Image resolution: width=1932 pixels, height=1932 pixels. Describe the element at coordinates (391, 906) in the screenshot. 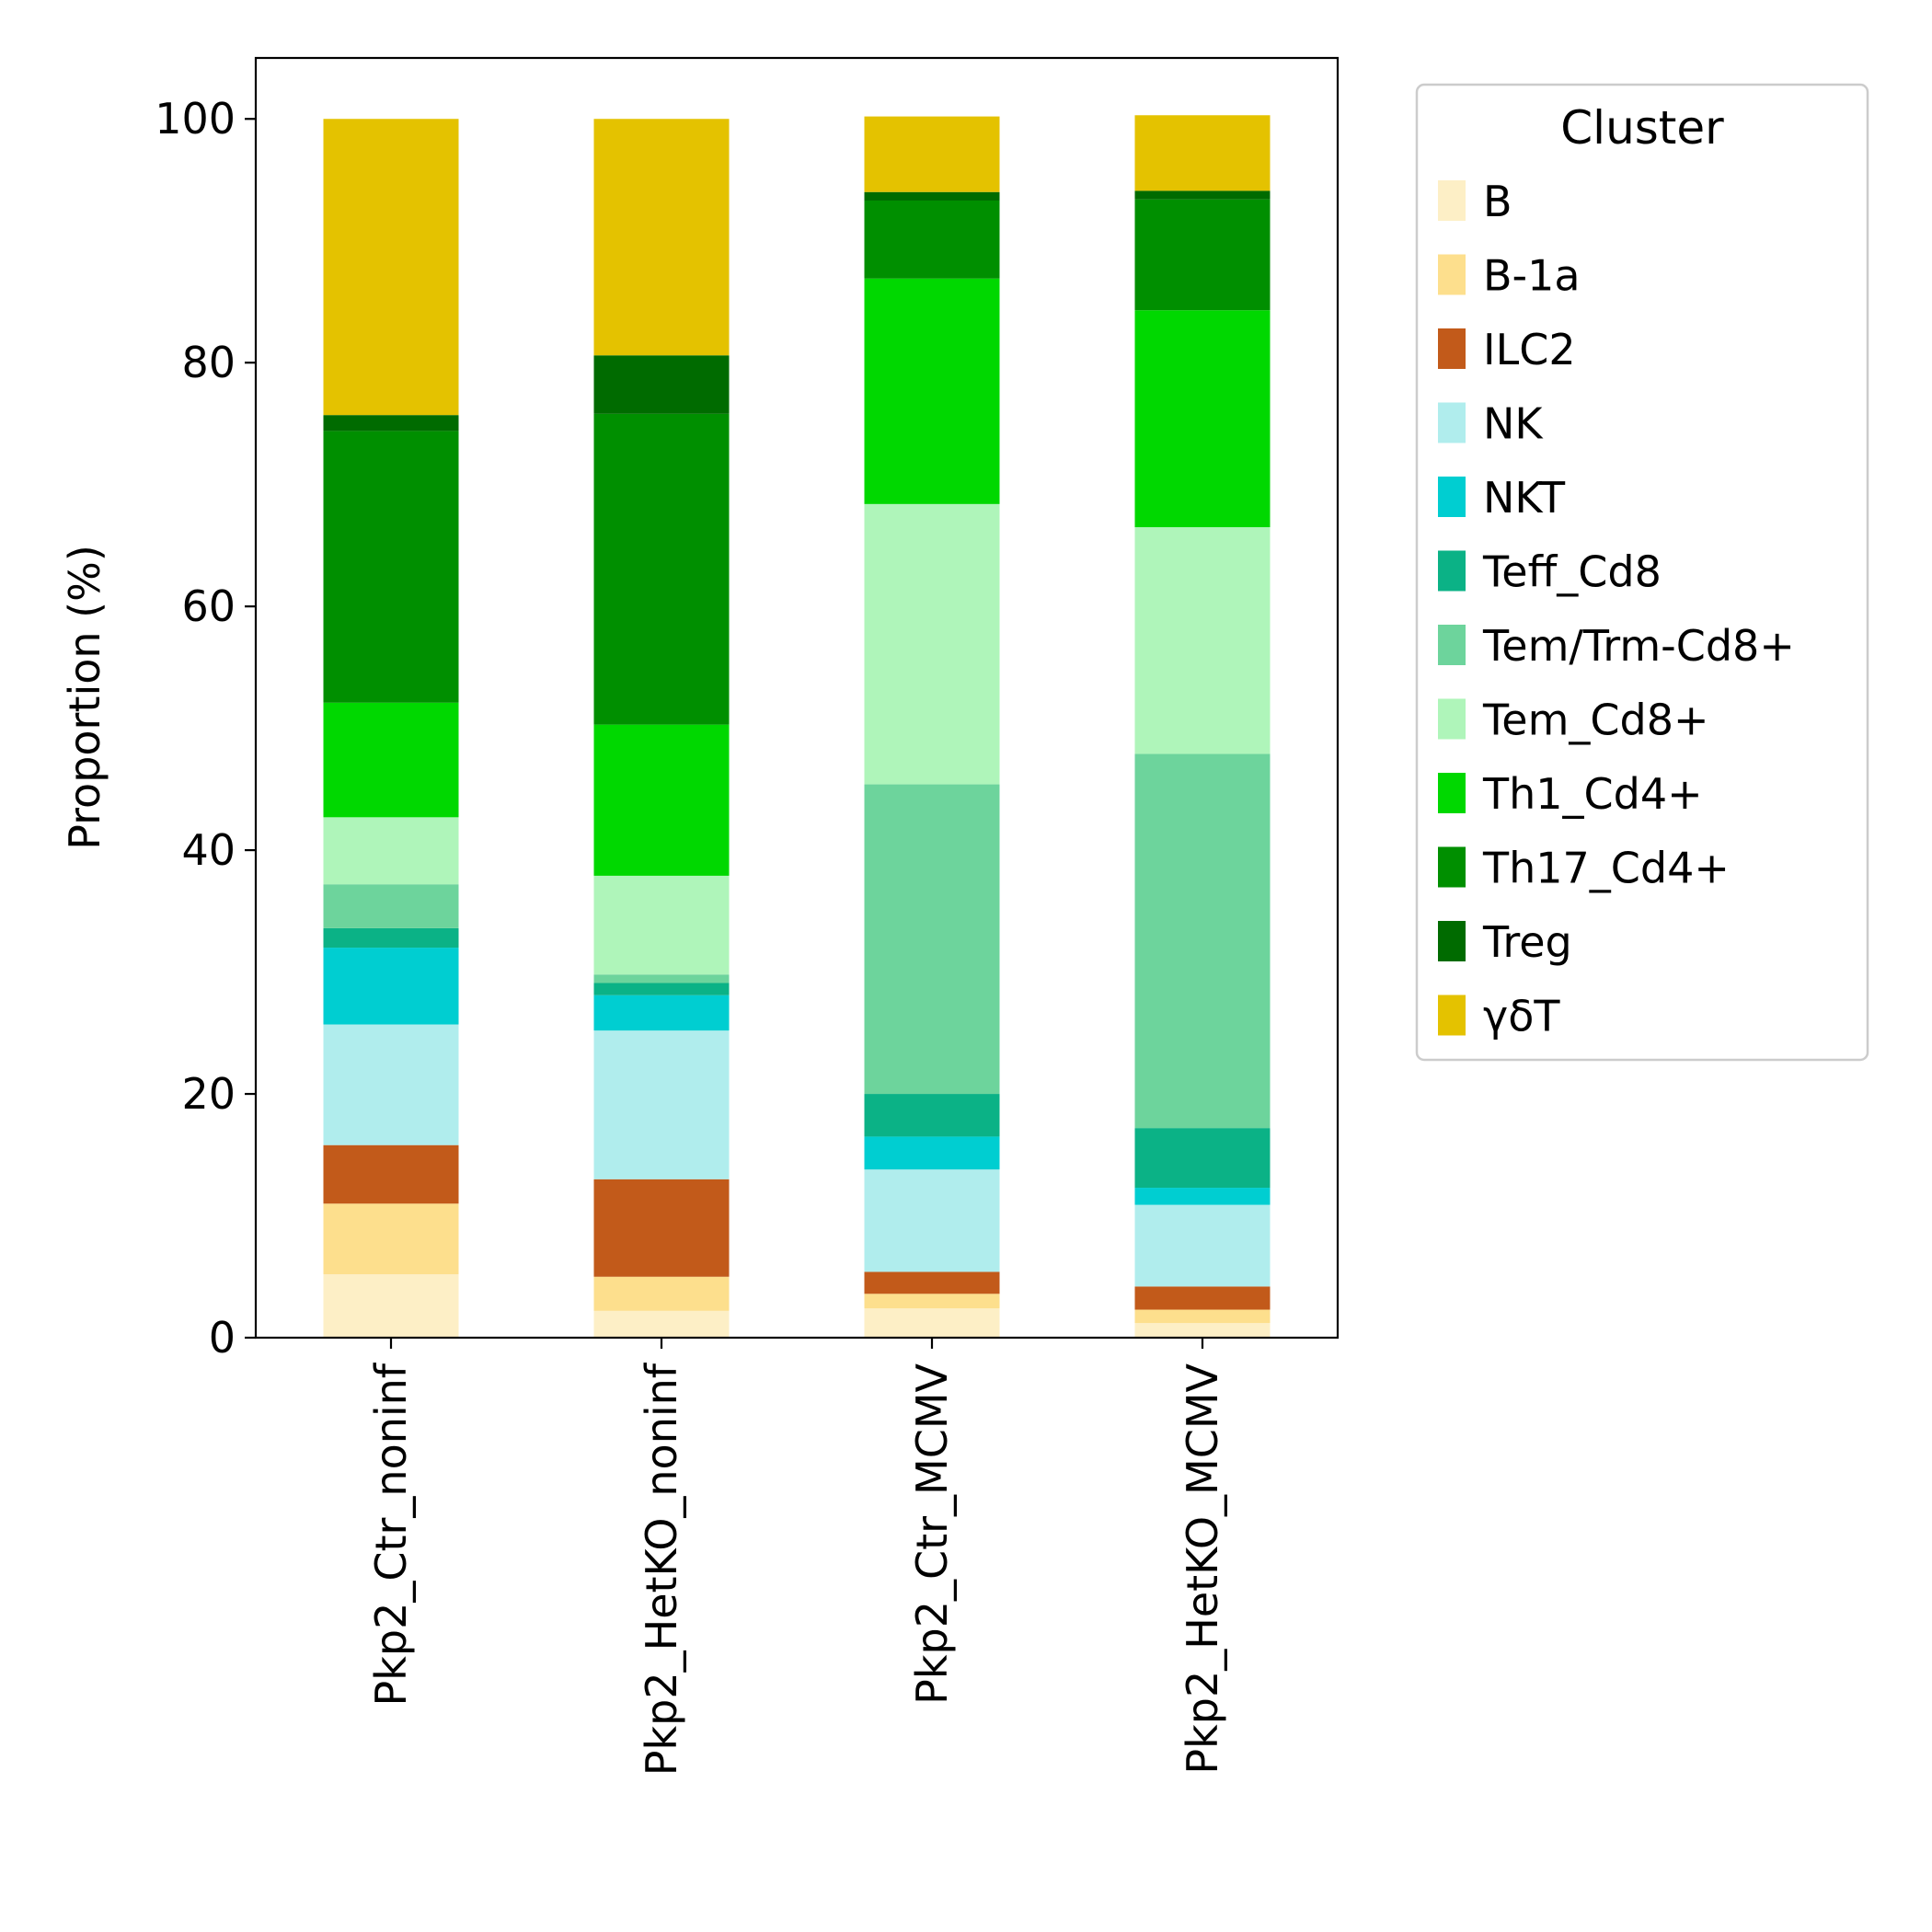

I see `bar-segment-tem-trm-cd8--1` at that location.